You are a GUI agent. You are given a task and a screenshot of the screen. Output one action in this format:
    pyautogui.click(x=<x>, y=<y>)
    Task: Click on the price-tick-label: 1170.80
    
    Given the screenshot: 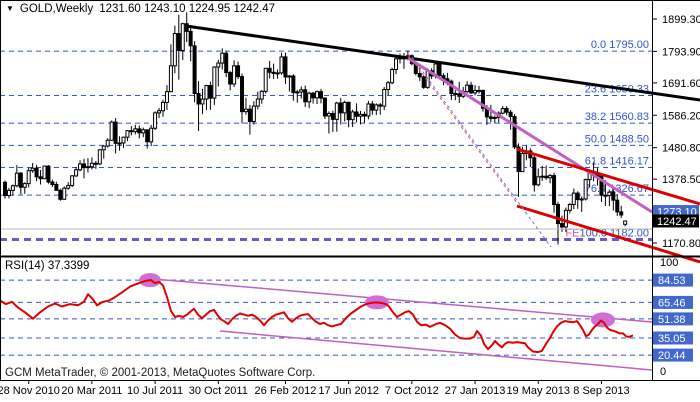 What is the action you would take?
    pyautogui.click(x=681, y=244)
    